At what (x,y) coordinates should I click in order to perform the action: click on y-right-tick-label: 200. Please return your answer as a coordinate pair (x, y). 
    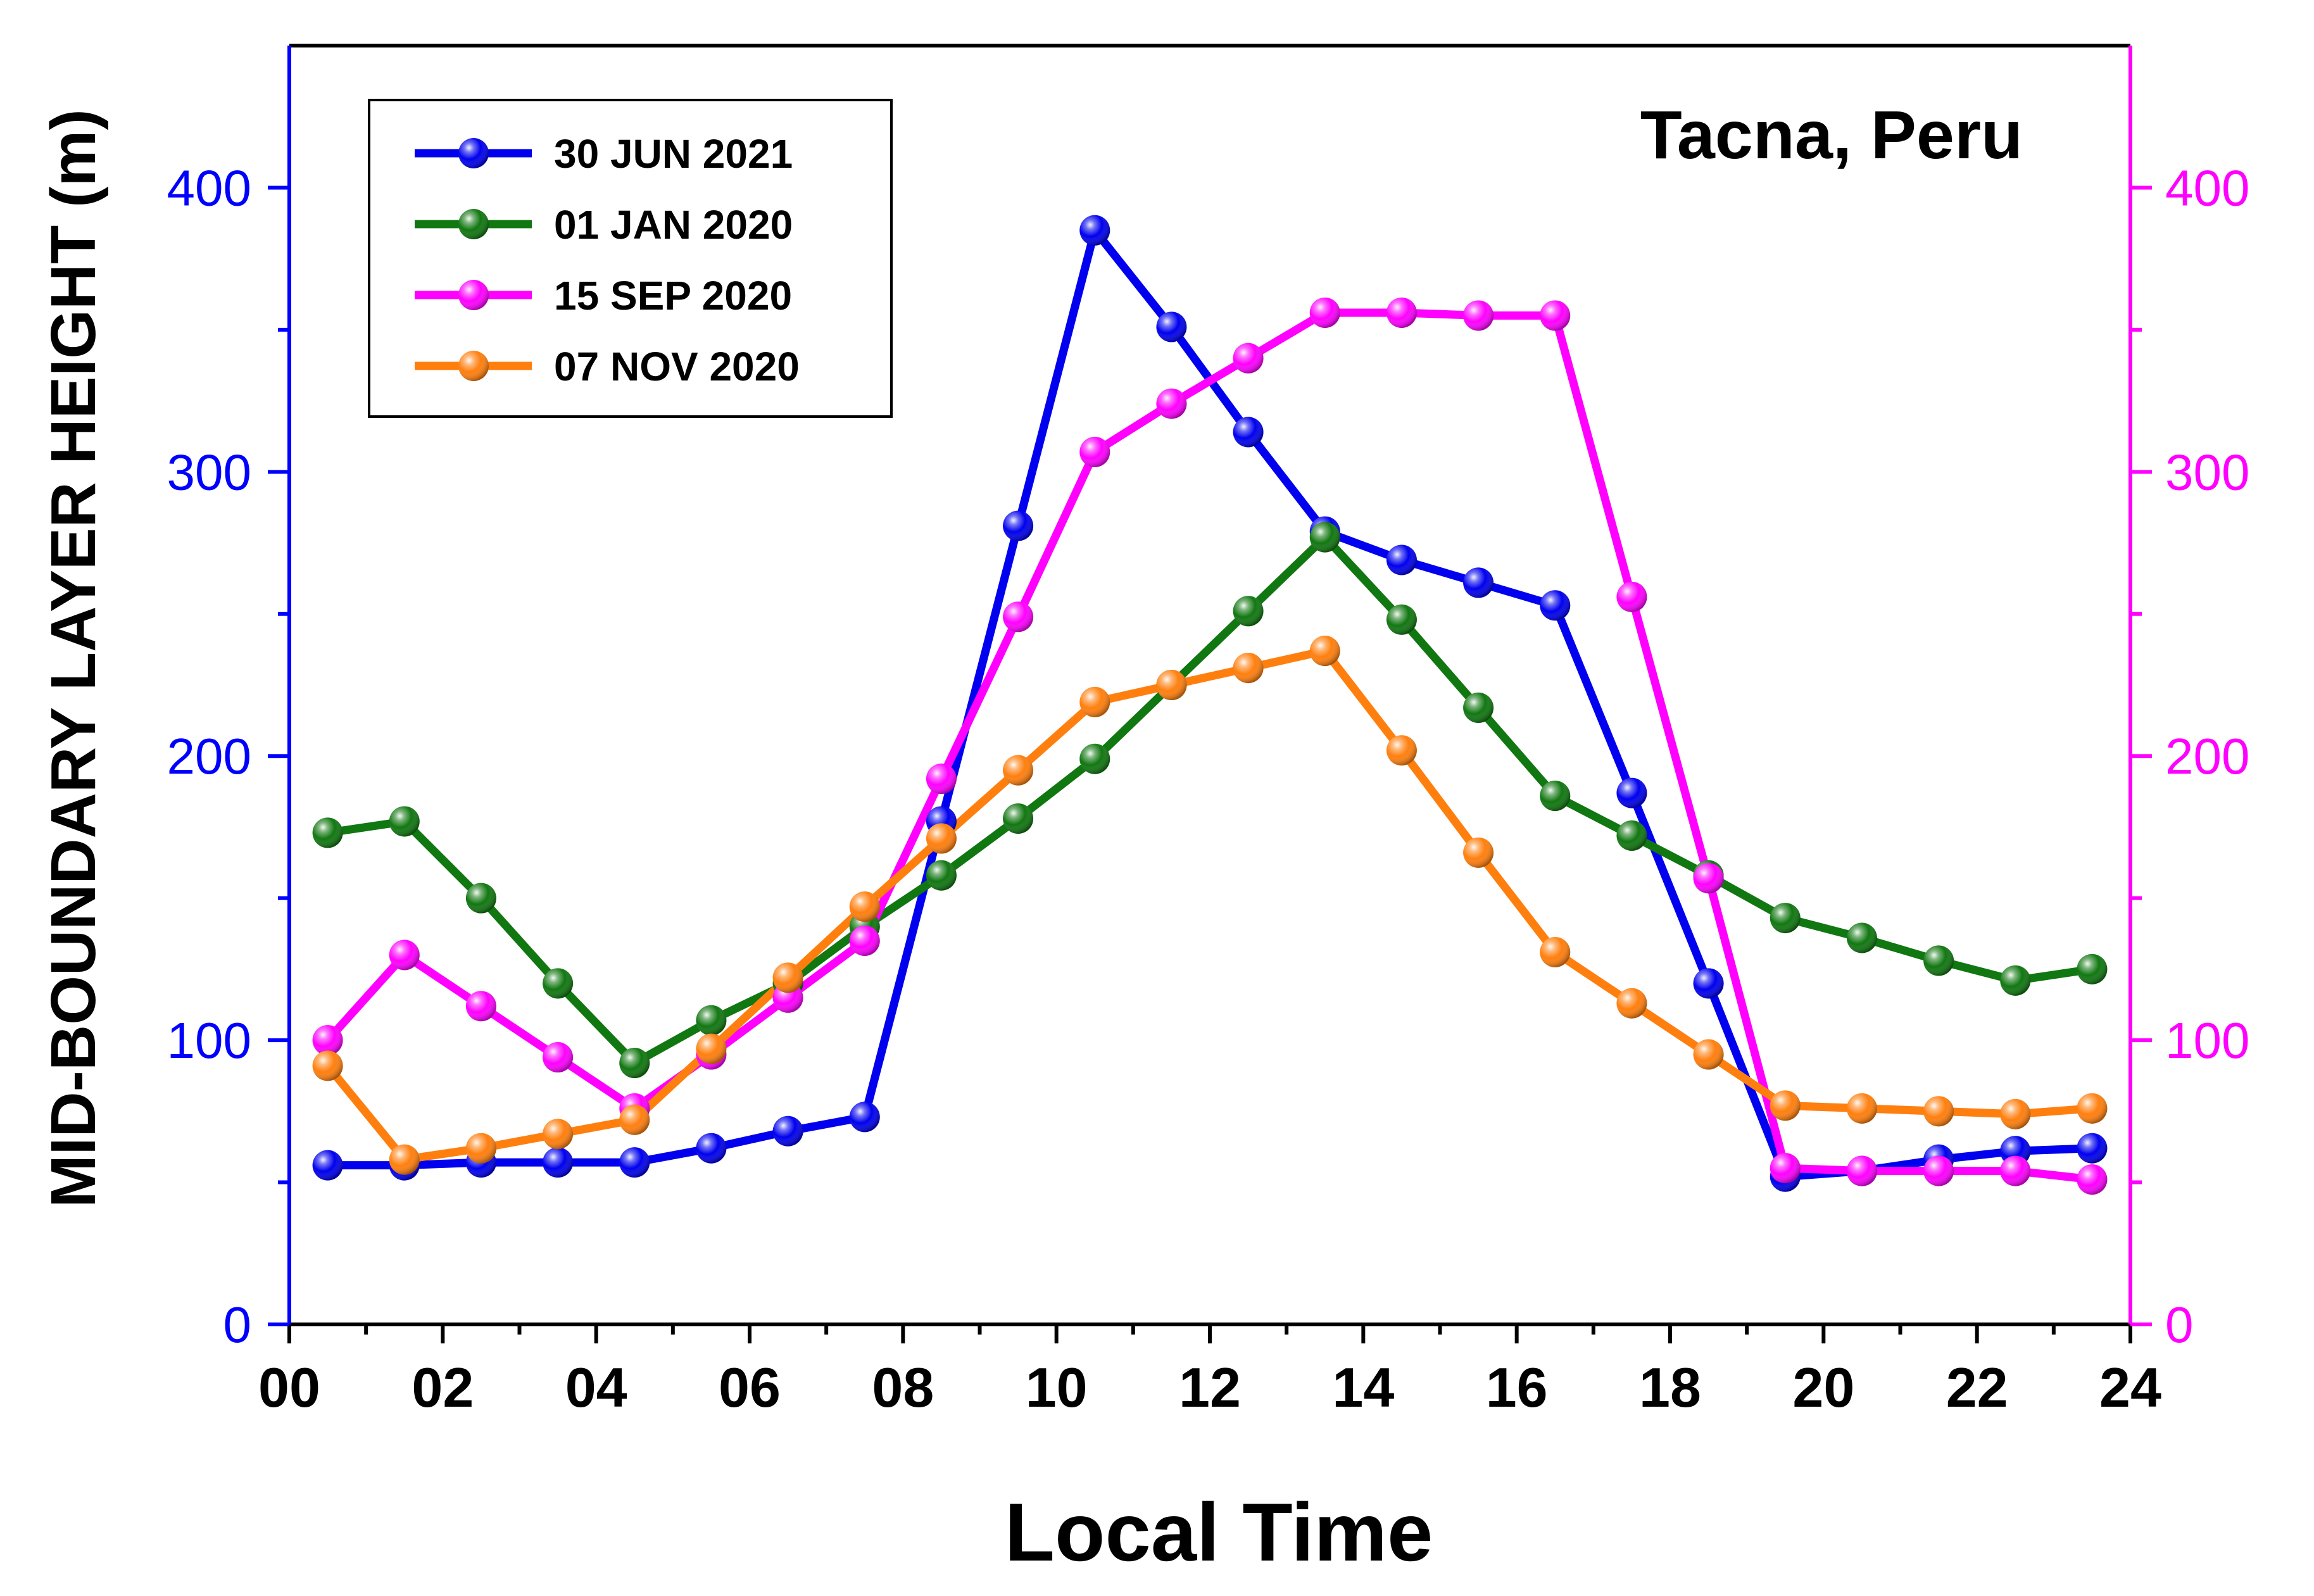
    Looking at the image, I should click on (2207, 756).